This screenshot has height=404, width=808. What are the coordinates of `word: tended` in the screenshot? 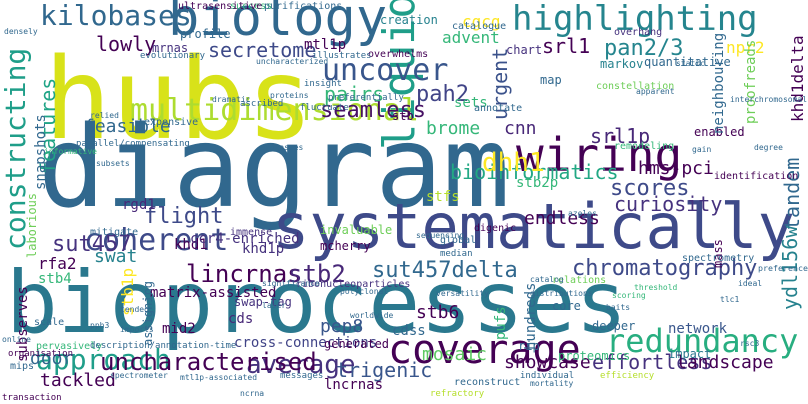 It's located at (134, 309).